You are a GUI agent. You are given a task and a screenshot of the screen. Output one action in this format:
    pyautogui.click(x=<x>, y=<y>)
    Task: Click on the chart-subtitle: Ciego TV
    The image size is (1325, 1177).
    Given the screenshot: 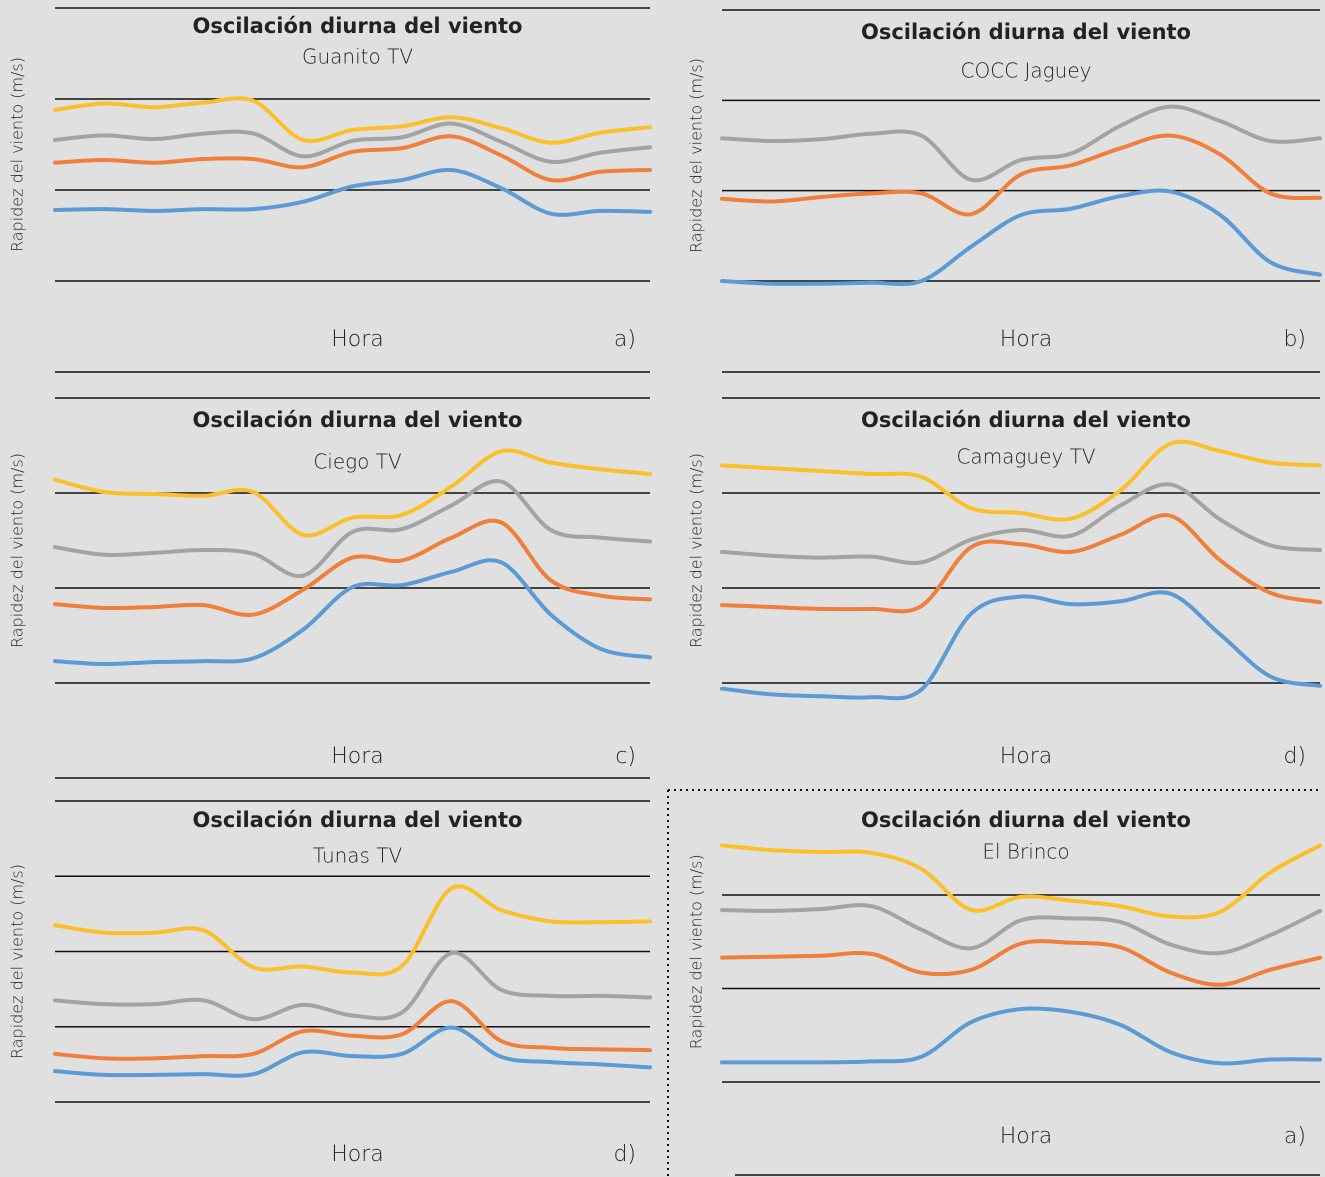 What is the action you would take?
    pyautogui.click(x=357, y=462)
    